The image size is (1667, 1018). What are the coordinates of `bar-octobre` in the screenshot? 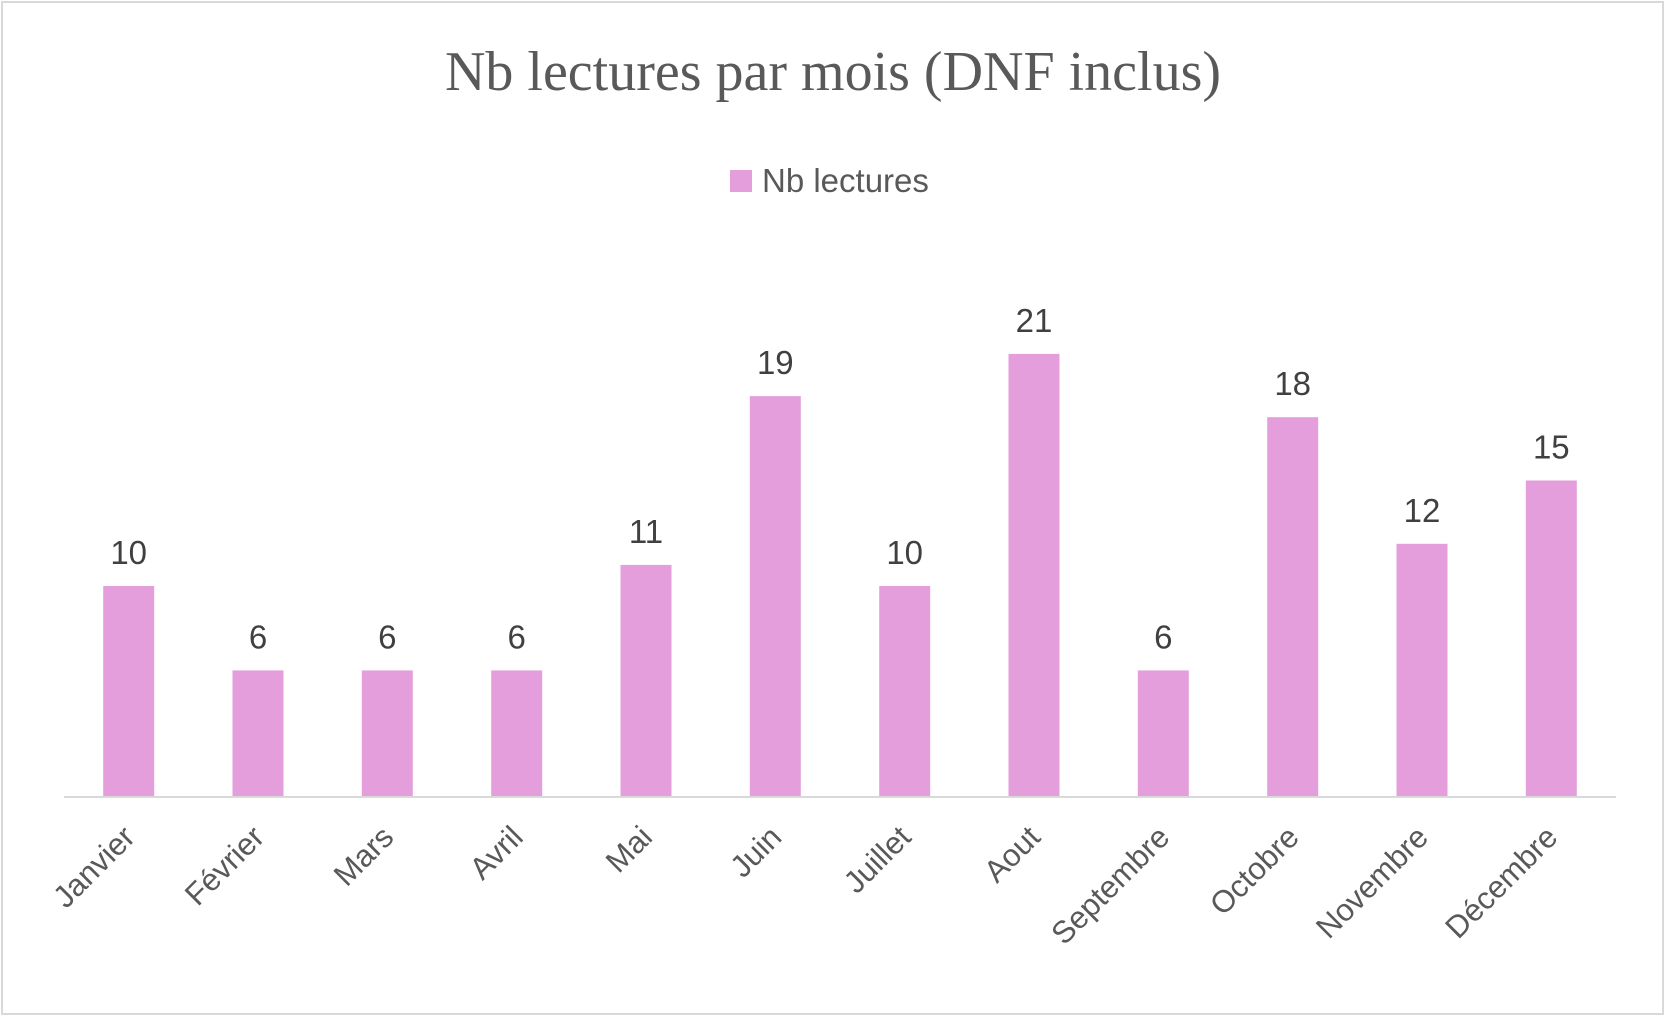 It's located at (1293, 607).